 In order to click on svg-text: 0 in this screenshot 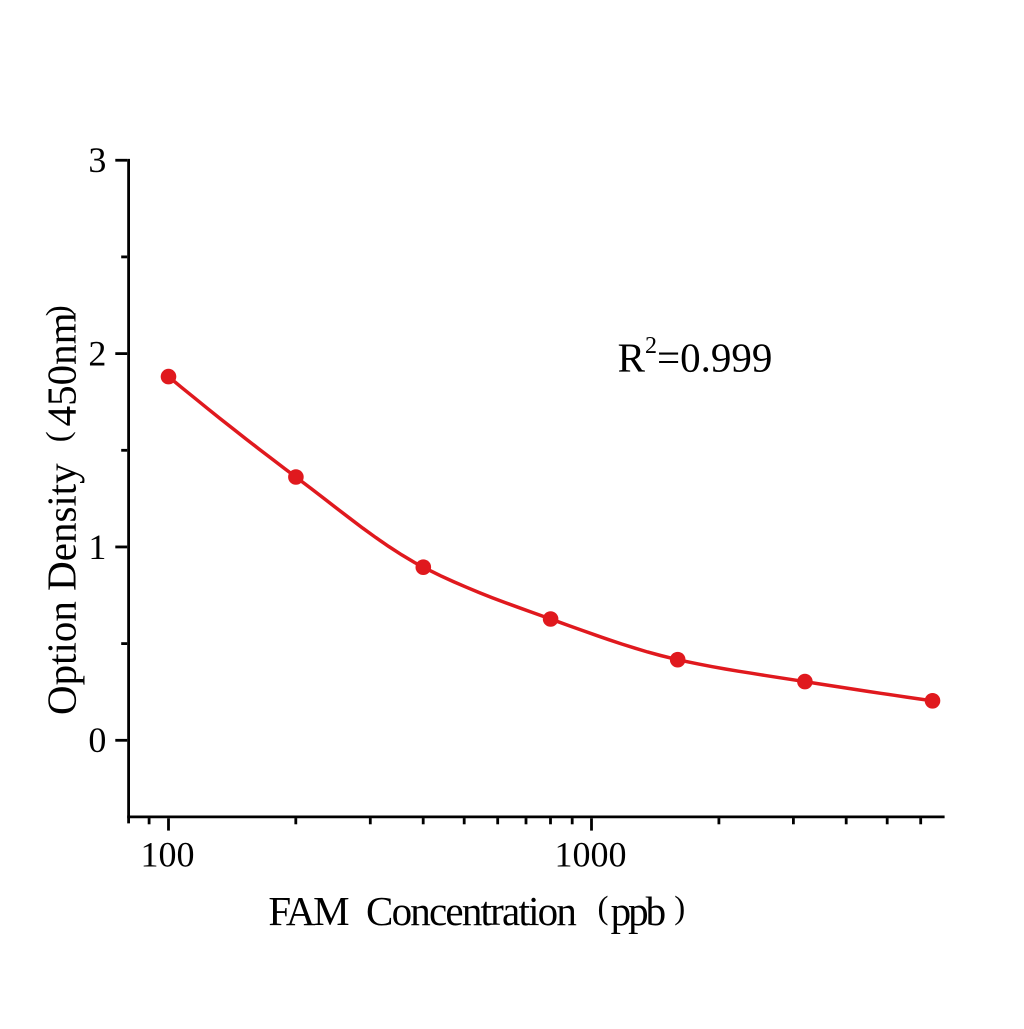, I will do `click(97, 740)`.